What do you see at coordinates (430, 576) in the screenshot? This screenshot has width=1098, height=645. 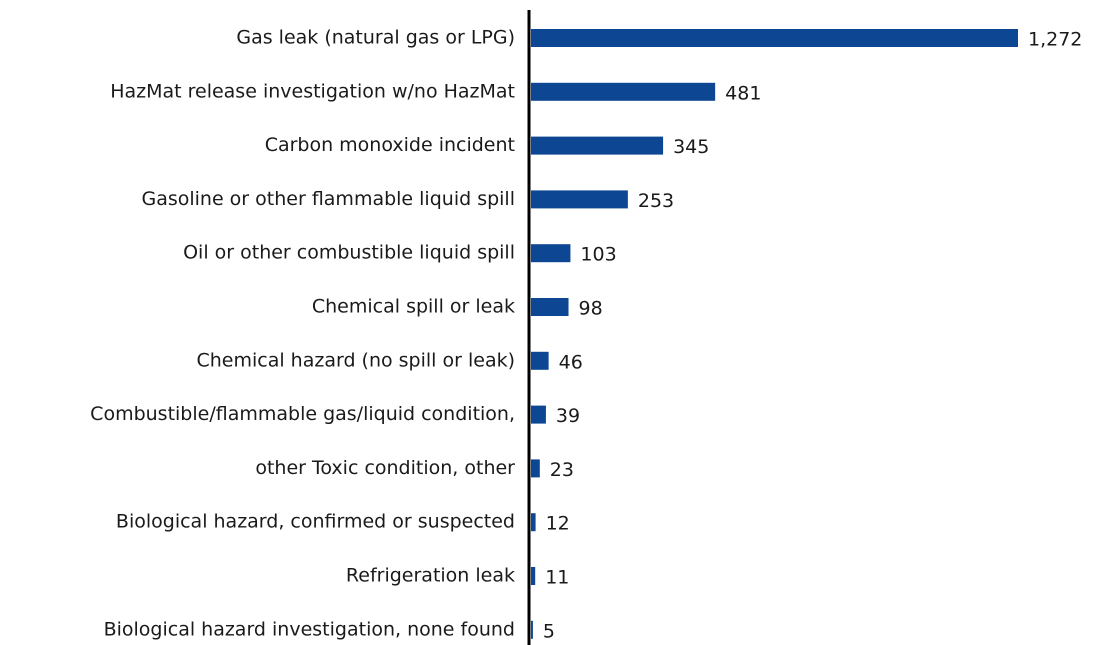 I see `category-label: Refrigeration leak` at bounding box center [430, 576].